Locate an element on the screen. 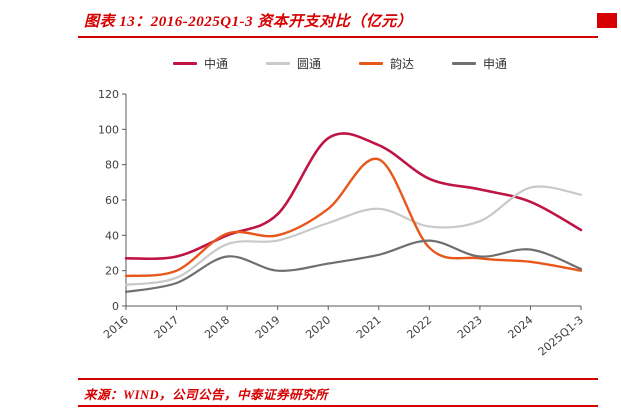  figure-title: 图表 13：2016-2025Q1-3 资本开支对比（亿元） is located at coordinates (248, 22).